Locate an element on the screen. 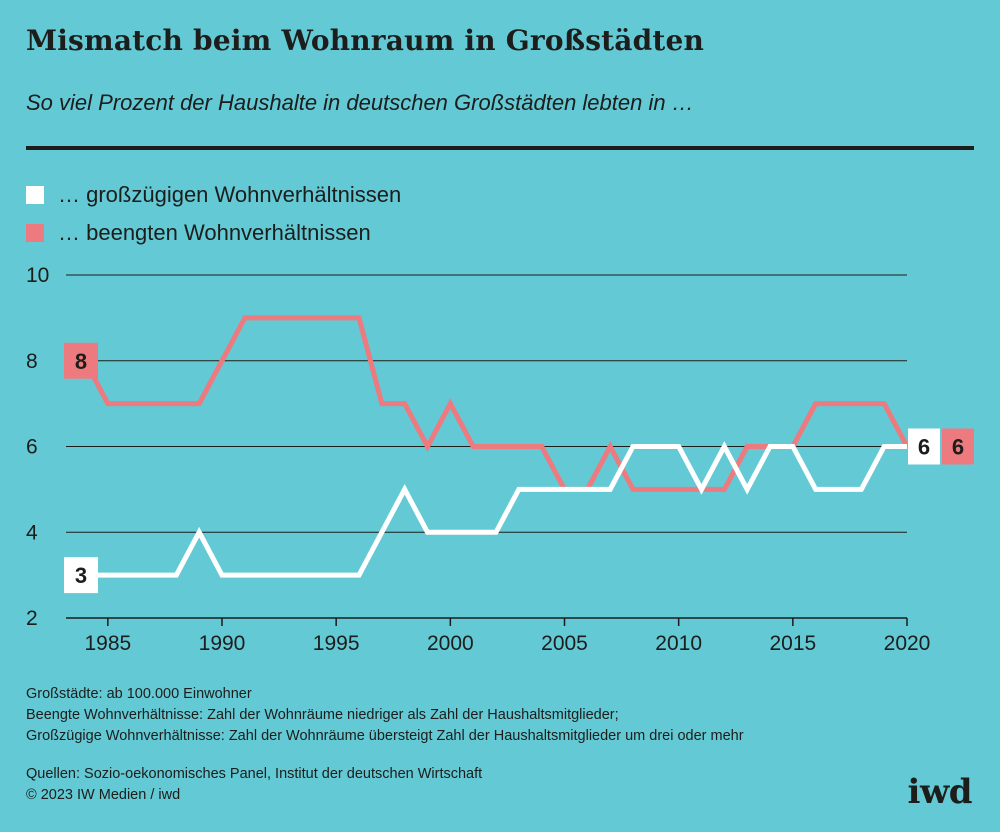 The width and height of the screenshot is (1000, 832). legend-item-cramped: … beengten Wohnverhältnissen is located at coordinates (213, 233).